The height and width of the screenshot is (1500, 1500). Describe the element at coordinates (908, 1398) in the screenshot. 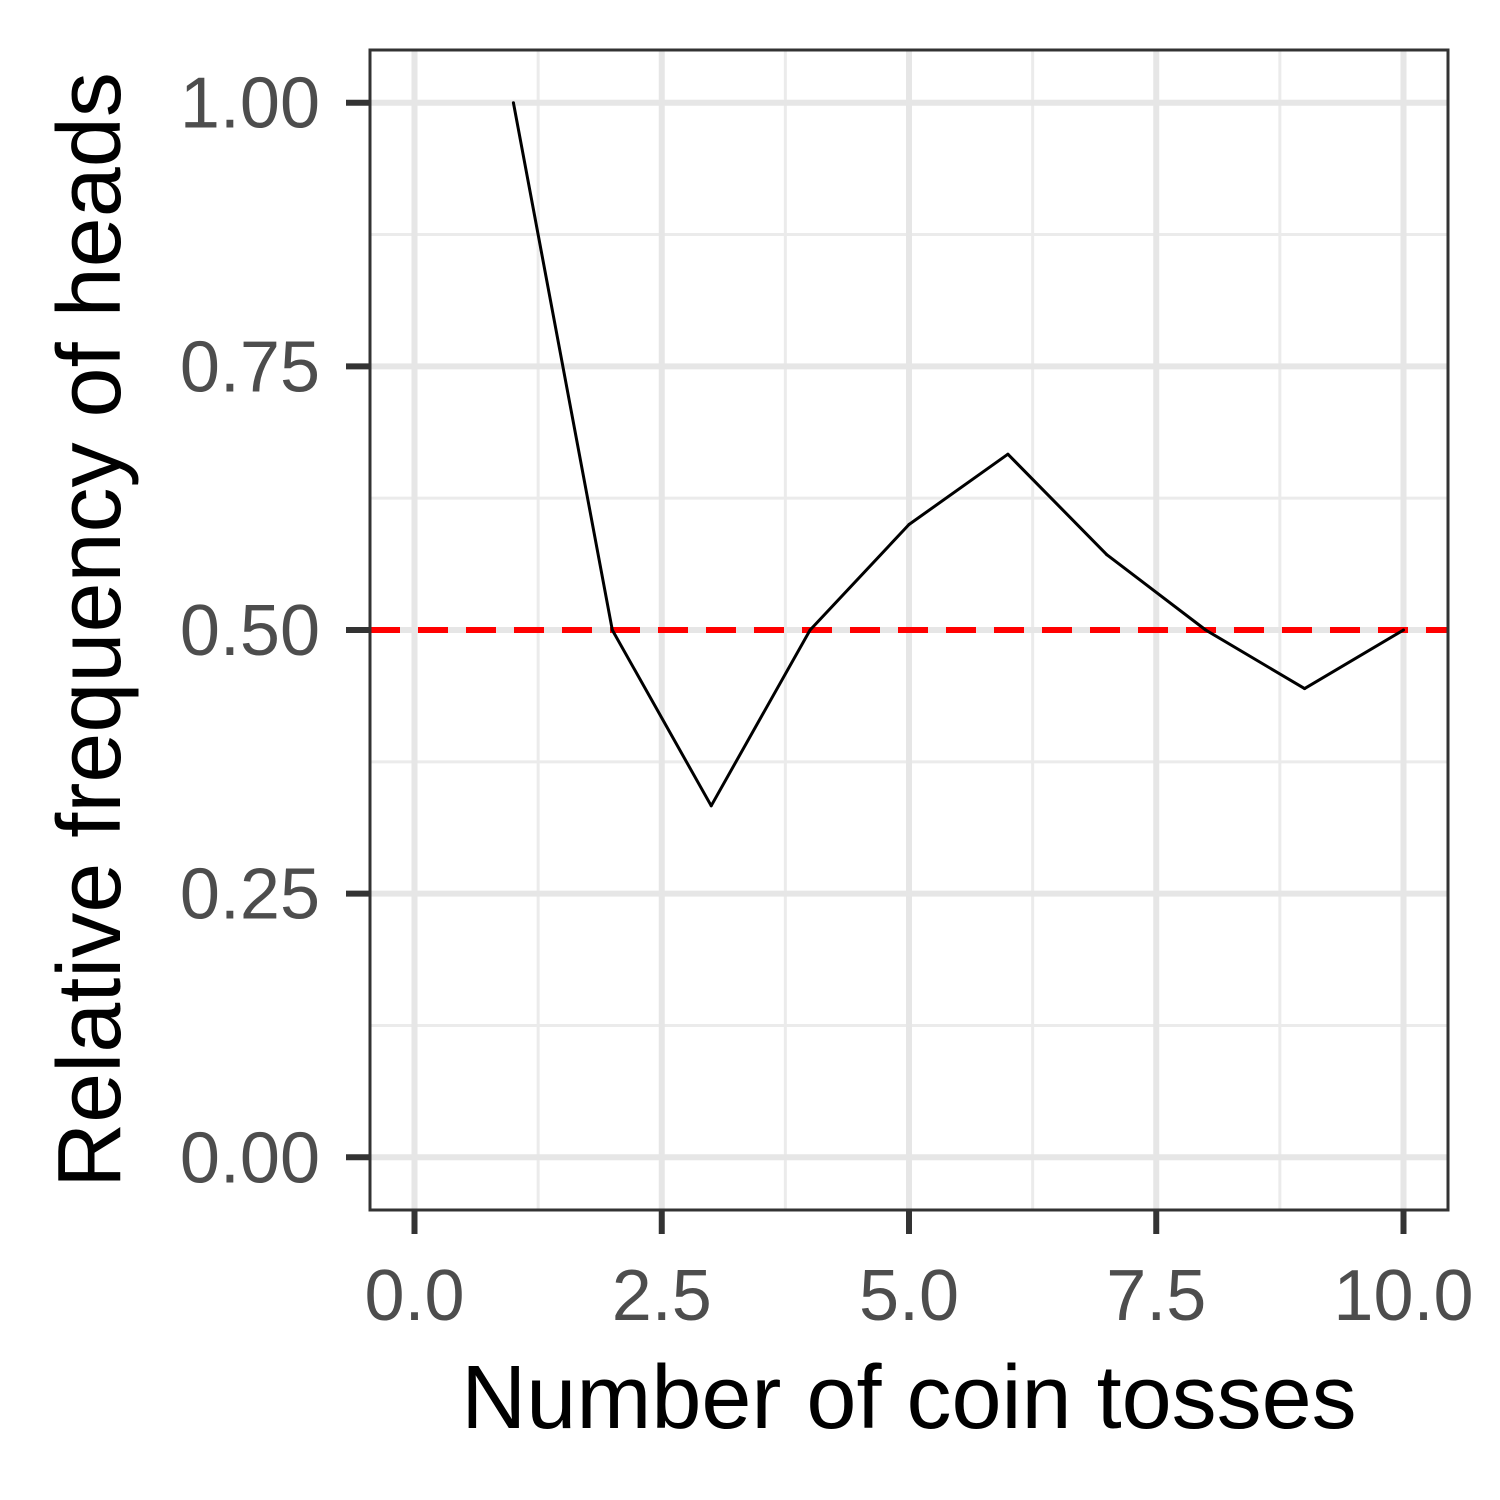

I see `x-axis-title: Number of coin tosses` at that location.